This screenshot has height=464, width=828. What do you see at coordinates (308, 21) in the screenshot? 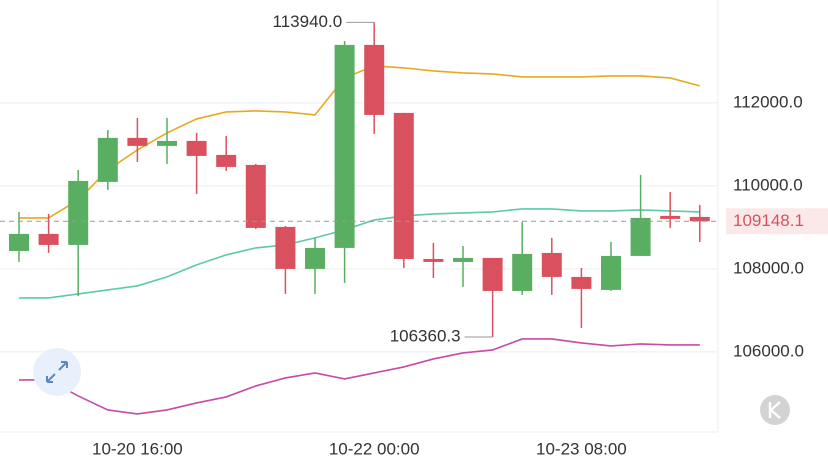
I see `annotation-label: 113940.0` at bounding box center [308, 21].